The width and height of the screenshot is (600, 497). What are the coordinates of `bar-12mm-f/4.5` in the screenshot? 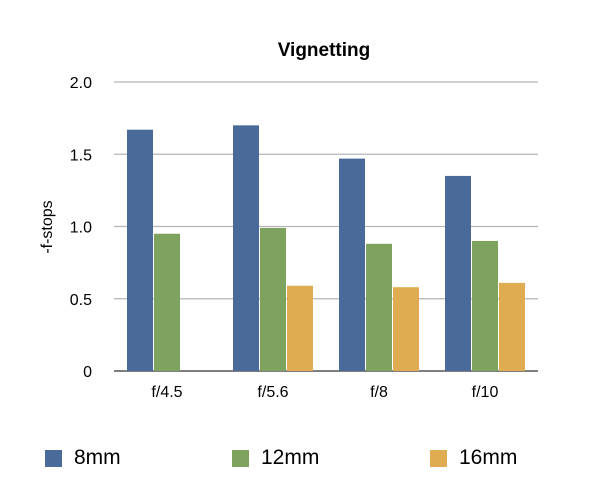 It's located at (167, 302).